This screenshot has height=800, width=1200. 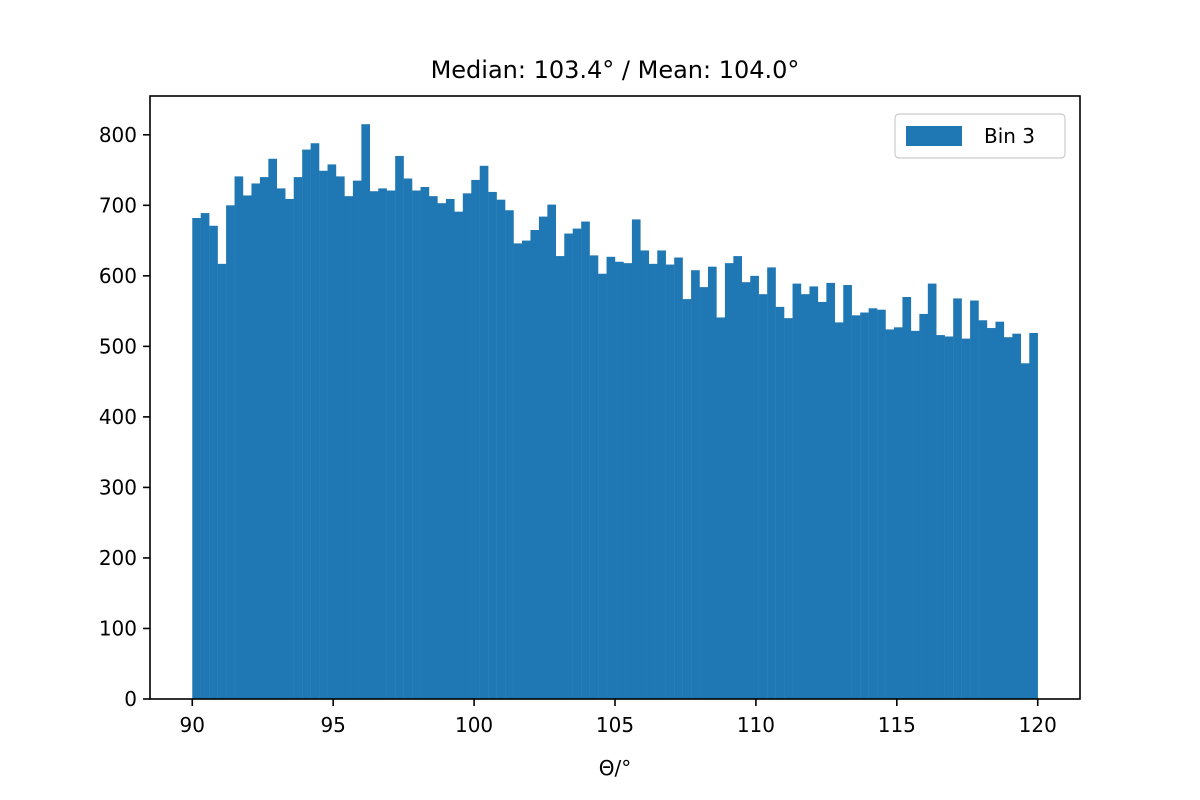 I want to click on y-tick-label: 100, so click(x=118, y=628).